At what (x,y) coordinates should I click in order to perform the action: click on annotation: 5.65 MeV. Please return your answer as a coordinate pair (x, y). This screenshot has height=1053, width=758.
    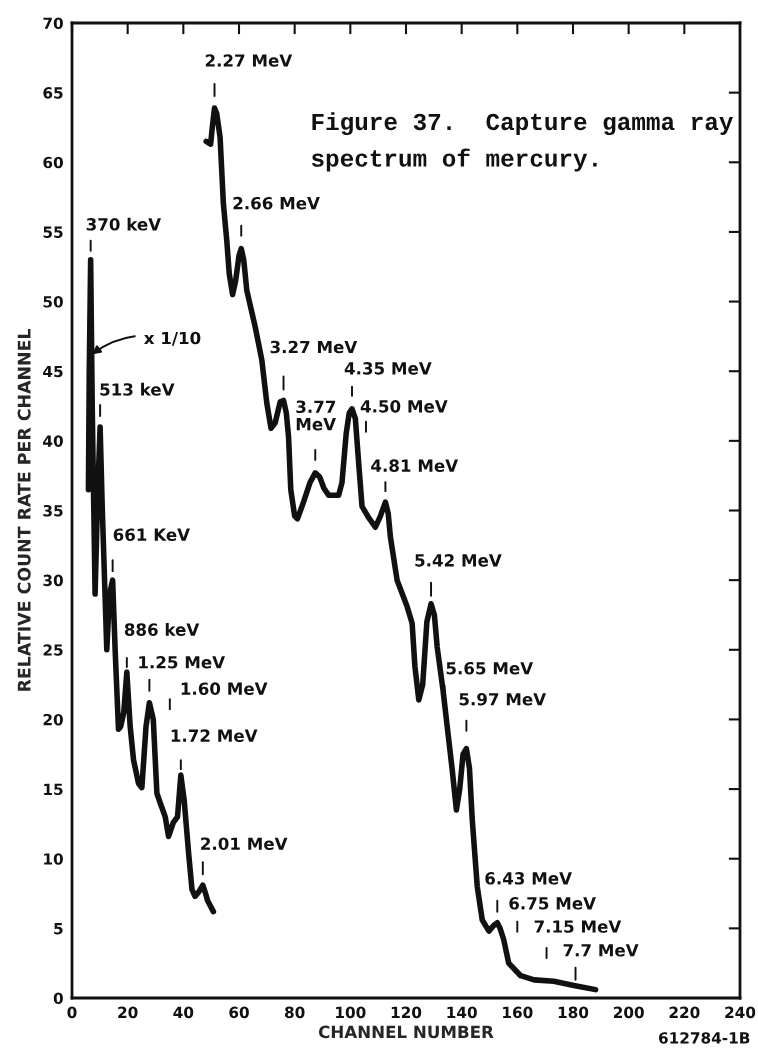
    Looking at the image, I should click on (490, 668).